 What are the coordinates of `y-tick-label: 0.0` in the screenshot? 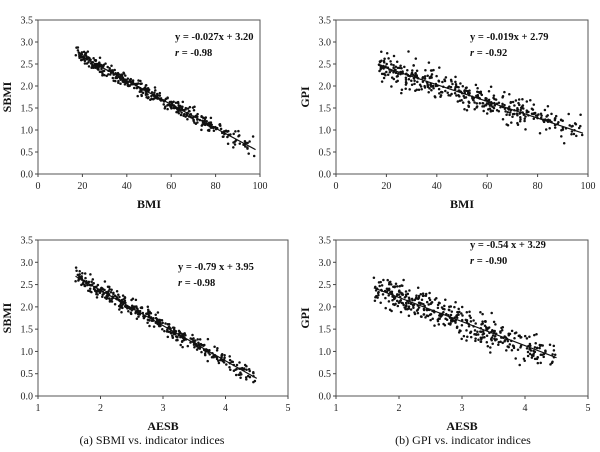 It's located at (27, 397).